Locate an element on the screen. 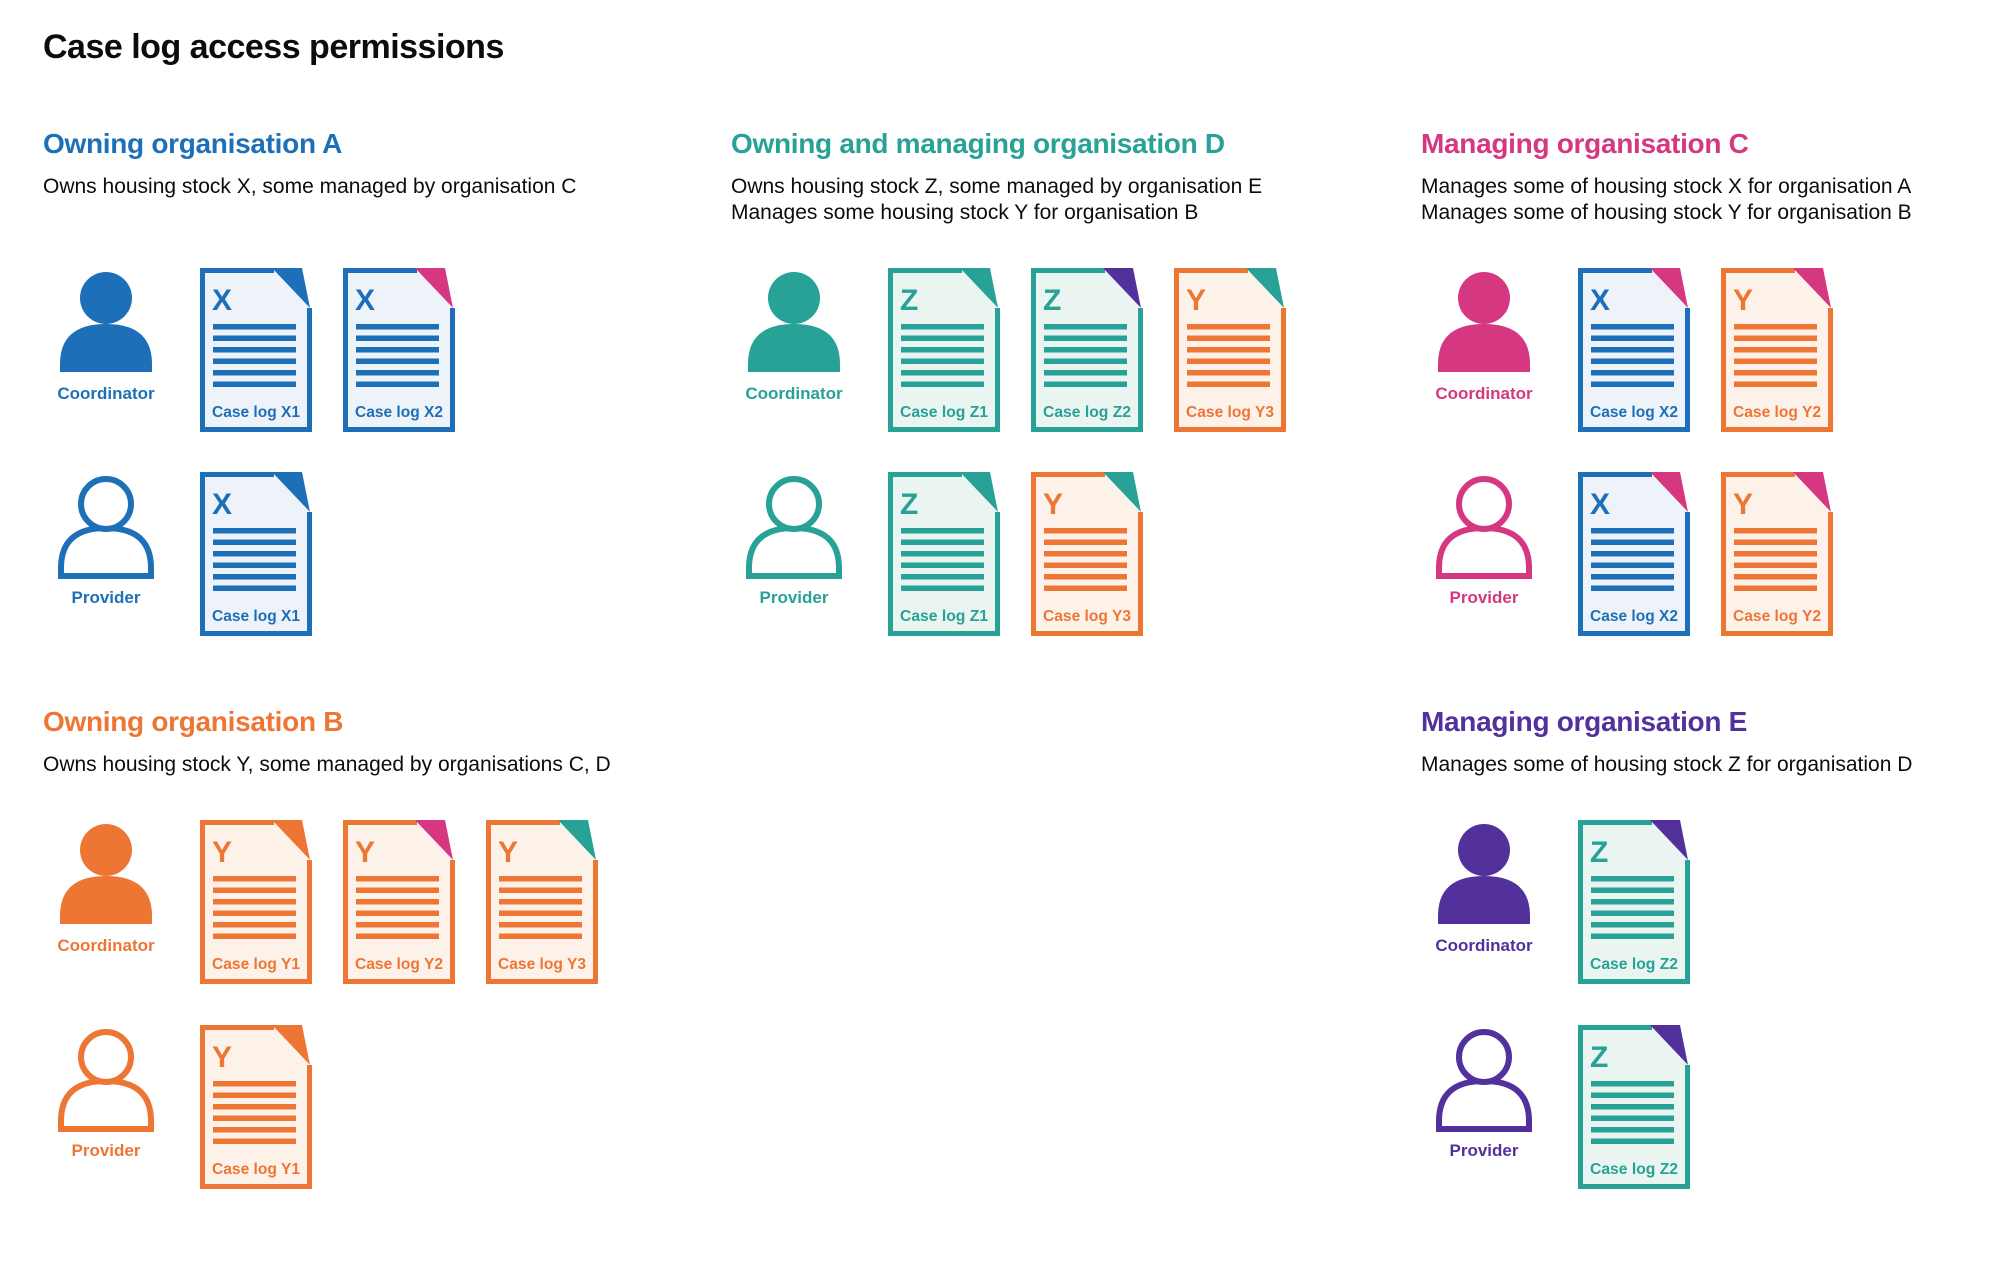  provider-row: Provider Z Case log Z1 Y Case log Y3 is located at coordinates (937, 554).